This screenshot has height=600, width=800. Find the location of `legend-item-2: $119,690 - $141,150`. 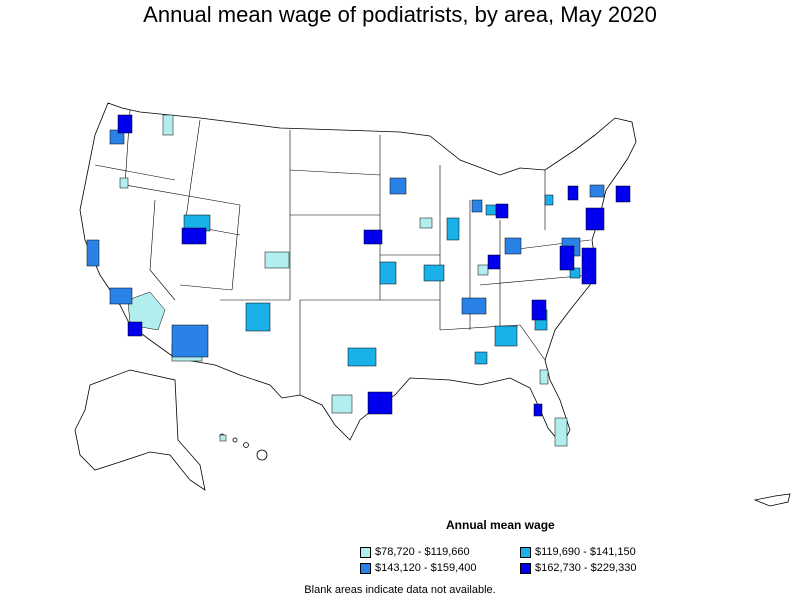

legend-item-2: $119,690 - $141,150 is located at coordinates (578, 552).